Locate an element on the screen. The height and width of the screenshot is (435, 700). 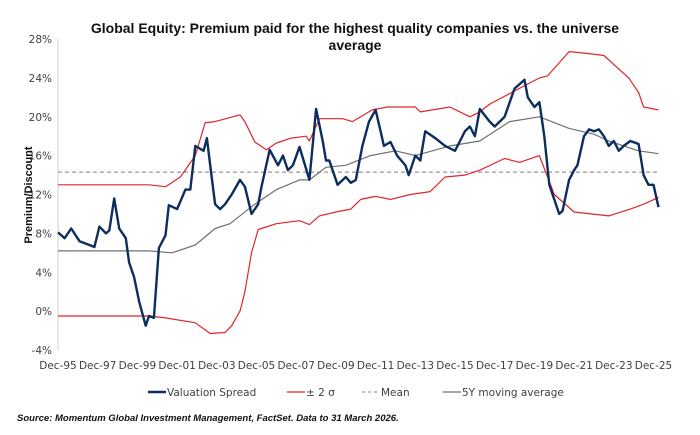
x-tick-label: Dec-97 is located at coordinates (97, 366).